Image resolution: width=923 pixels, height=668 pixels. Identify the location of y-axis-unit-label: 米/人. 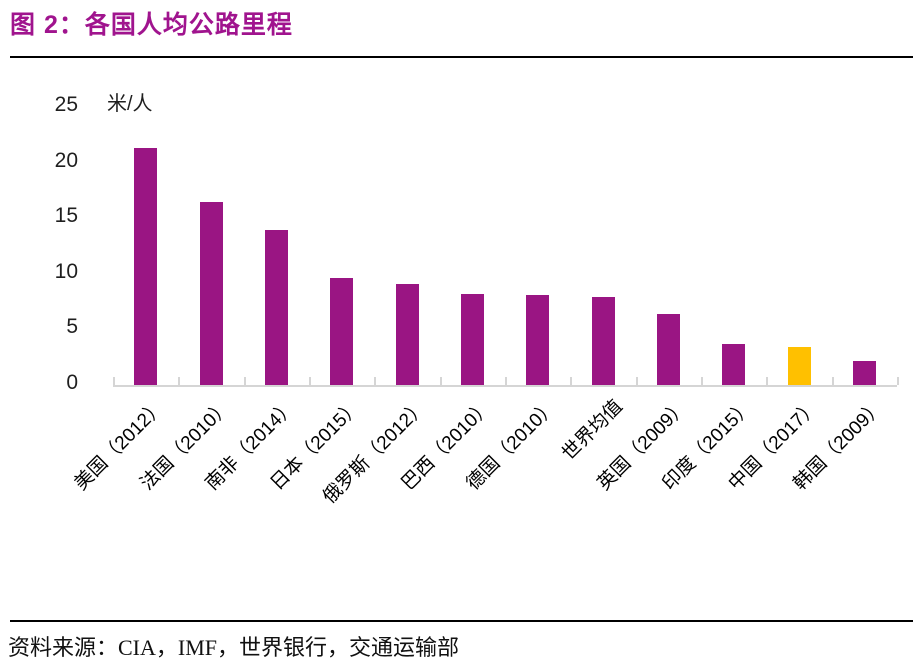
(130, 104).